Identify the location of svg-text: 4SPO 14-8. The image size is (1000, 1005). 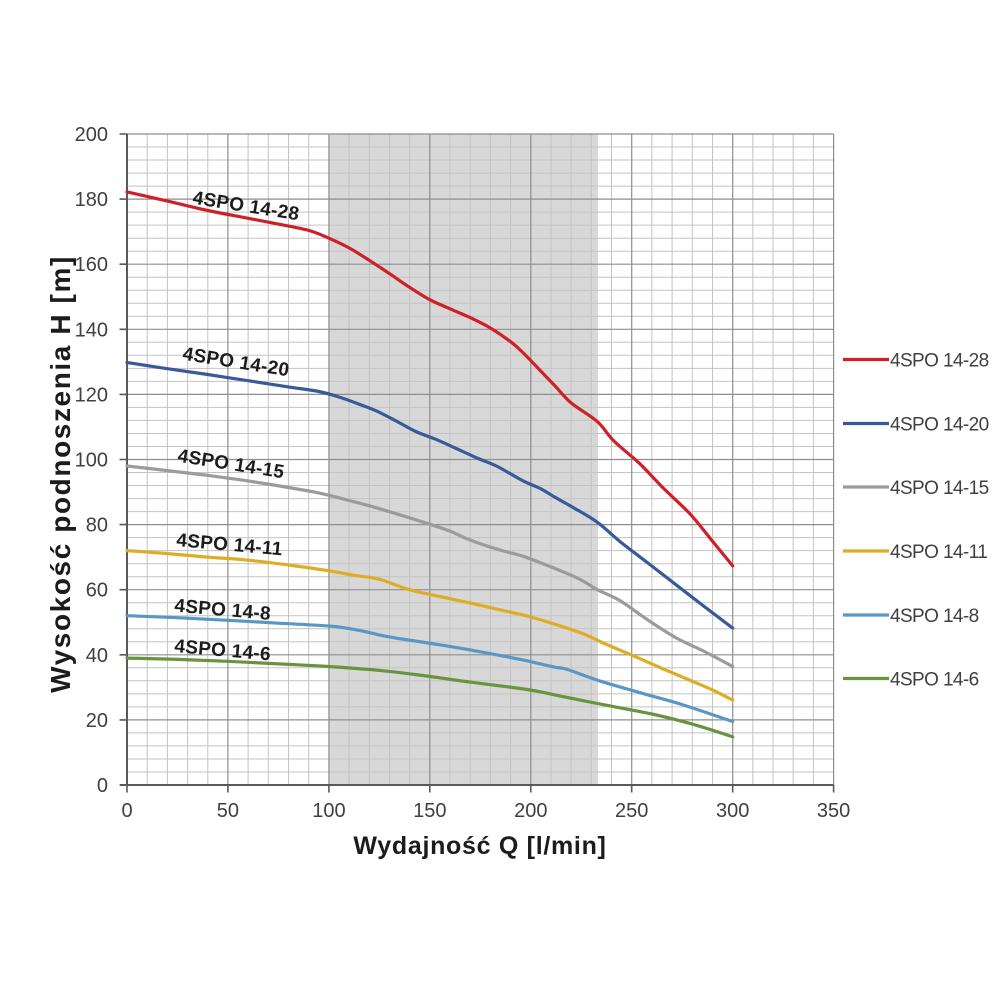
(934, 616).